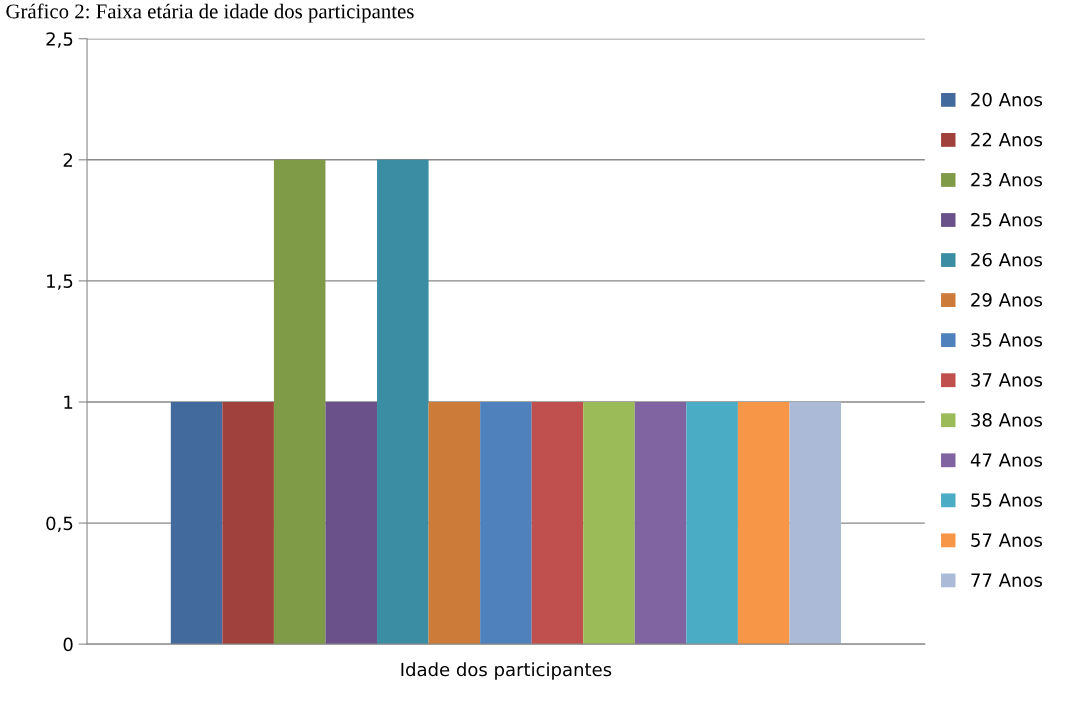 This screenshot has height=704, width=1088. I want to click on legend-label: 77 Anos, so click(1007, 580).